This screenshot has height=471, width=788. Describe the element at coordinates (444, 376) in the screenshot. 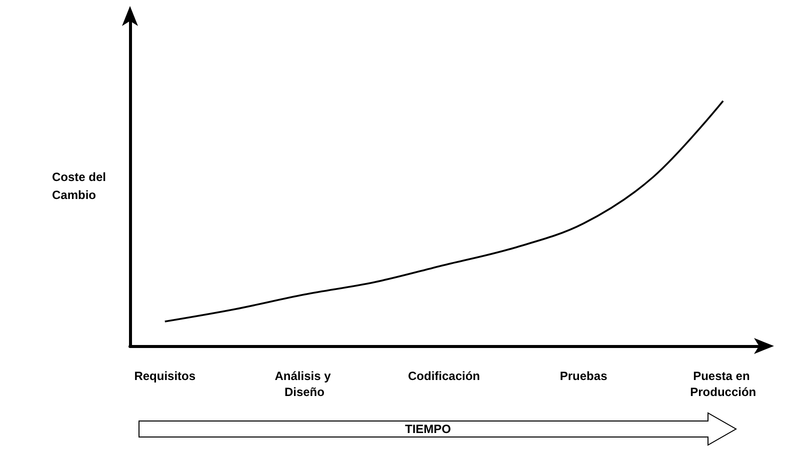

I see `x-tick-label: Codificación` at that location.